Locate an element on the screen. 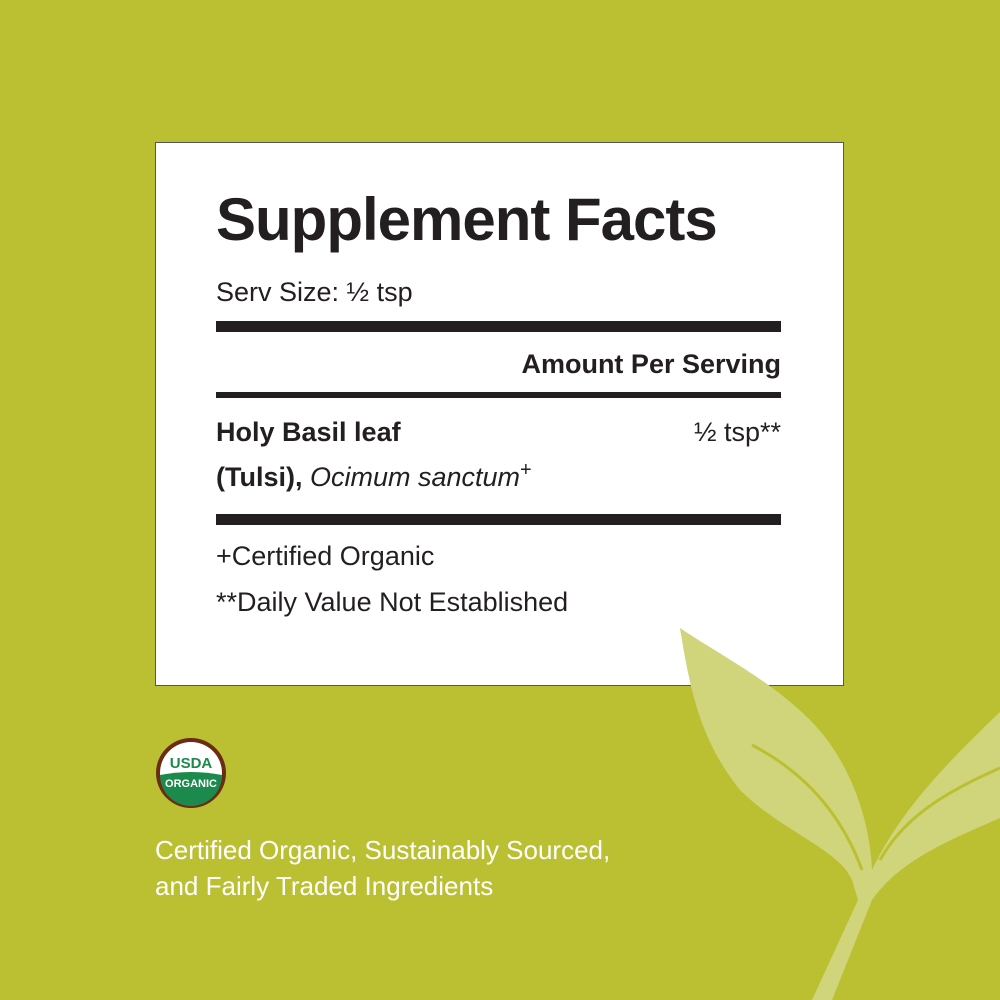 Image resolution: width=1000 pixels, height=1000 pixels. seal-top-text: USDA is located at coordinates (191, 763).